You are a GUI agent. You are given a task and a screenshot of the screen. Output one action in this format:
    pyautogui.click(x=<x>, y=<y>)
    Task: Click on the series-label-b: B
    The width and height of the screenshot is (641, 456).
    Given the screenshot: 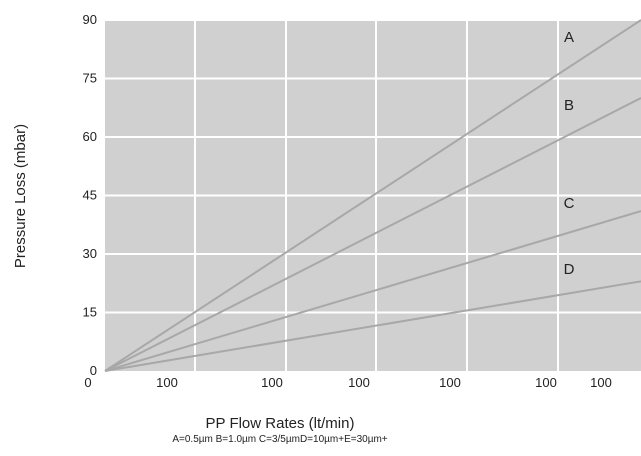 What is the action you would take?
    pyautogui.click(x=569, y=105)
    